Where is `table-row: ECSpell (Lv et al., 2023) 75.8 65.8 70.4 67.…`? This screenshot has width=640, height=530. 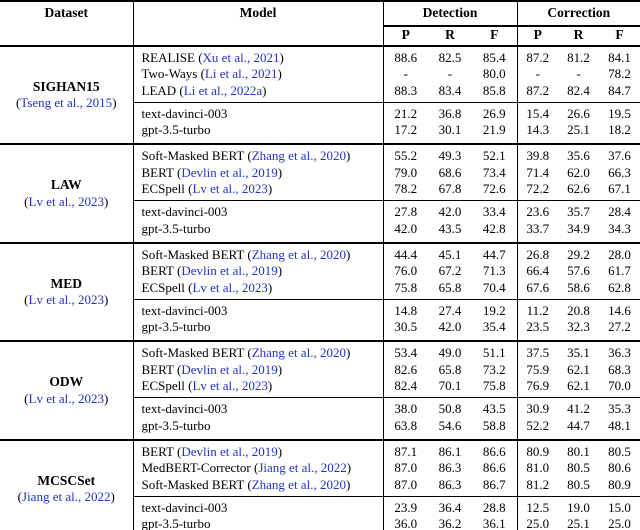 table-row: ECSpell (Lv et al., 2023) 75.8 65.8 70.4 67.… is located at coordinates (320, 289).